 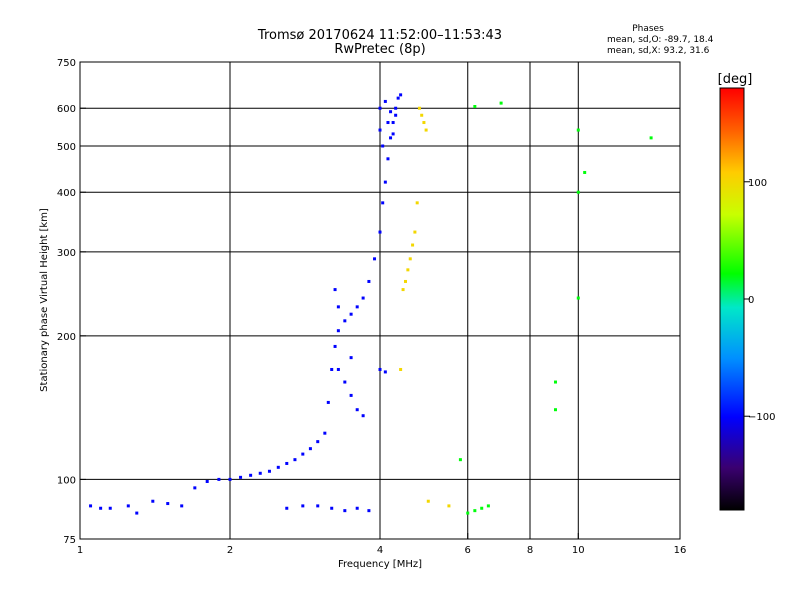 I want to click on colorbar-tick-label: 100, so click(x=757, y=183).